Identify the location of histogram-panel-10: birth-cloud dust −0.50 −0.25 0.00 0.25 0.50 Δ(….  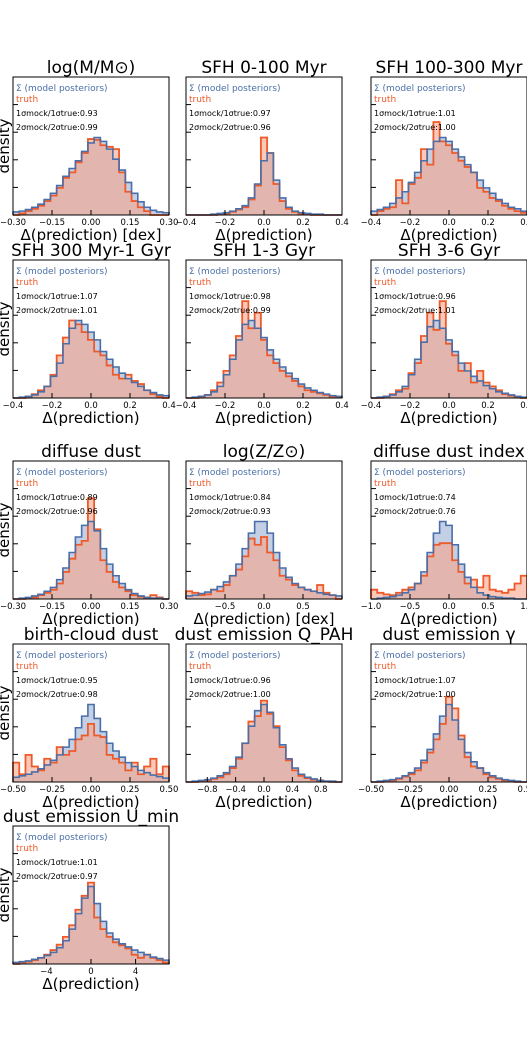
(89, 718).